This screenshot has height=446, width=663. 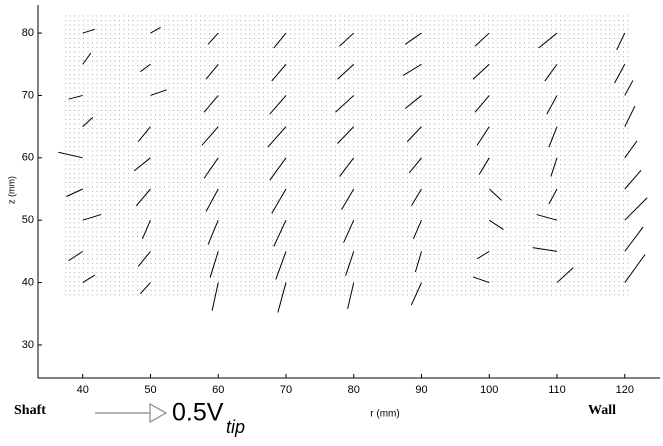 I want to click on x-tick-label: 90, so click(x=421, y=390).